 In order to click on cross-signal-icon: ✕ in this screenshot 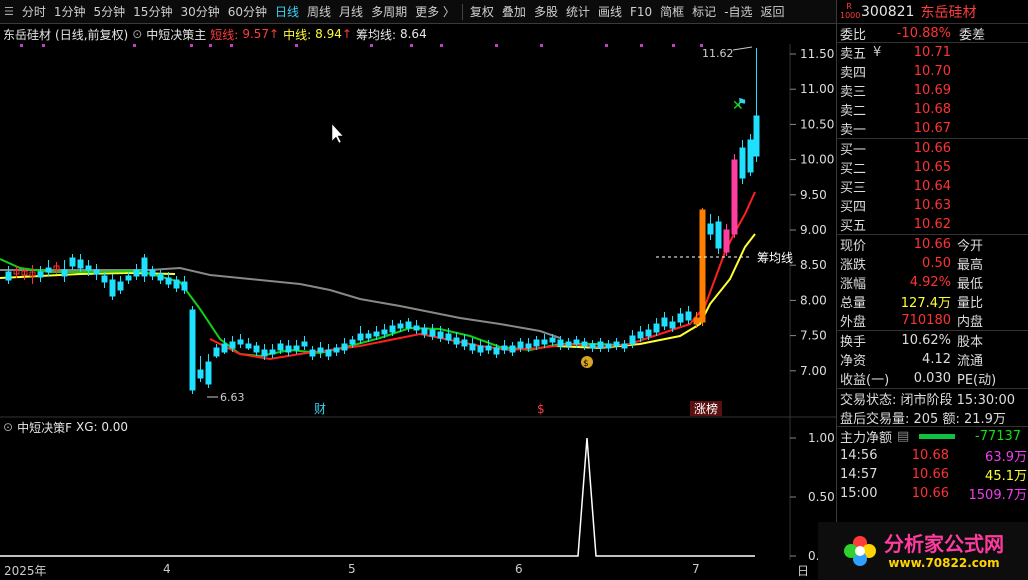, I will do `click(738, 106)`.